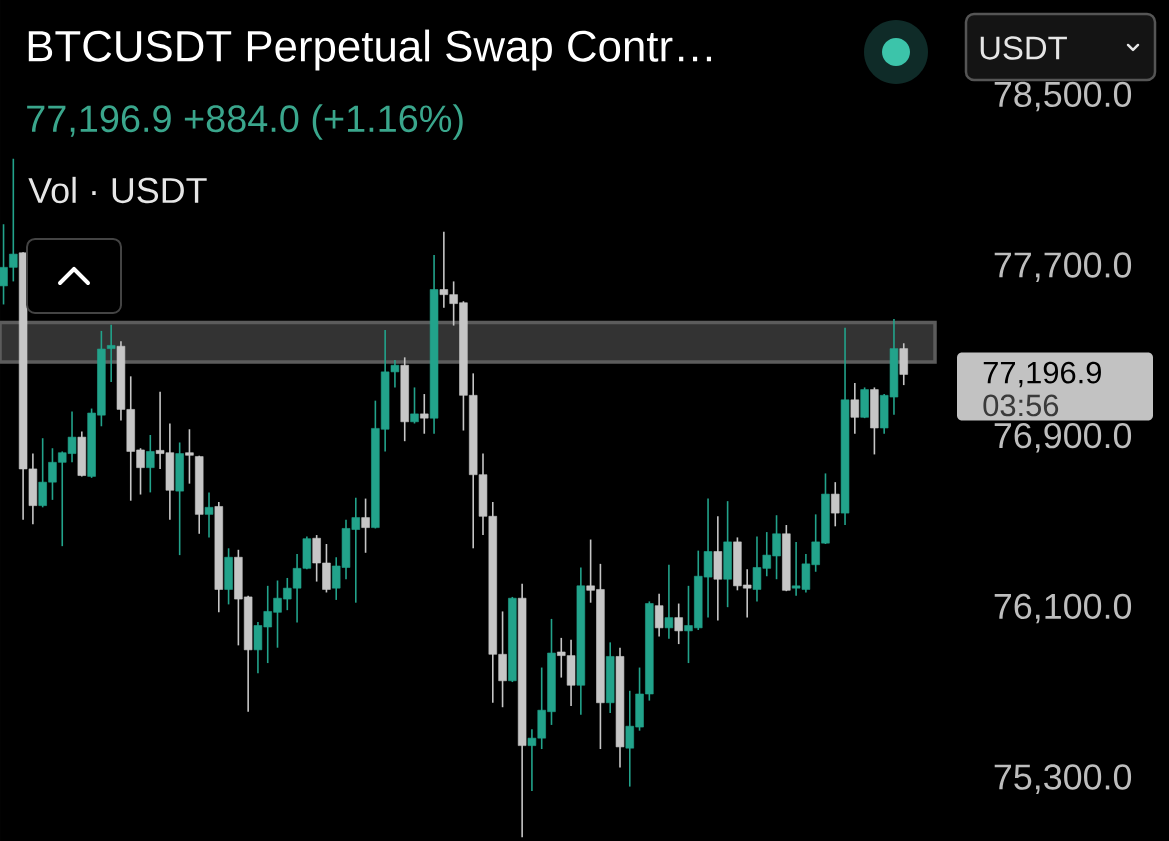 The image size is (1169, 841). What do you see at coordinates (1021, 405) in the screenshot?
I see `text: 03:56` at bounding box center [1021, 405].